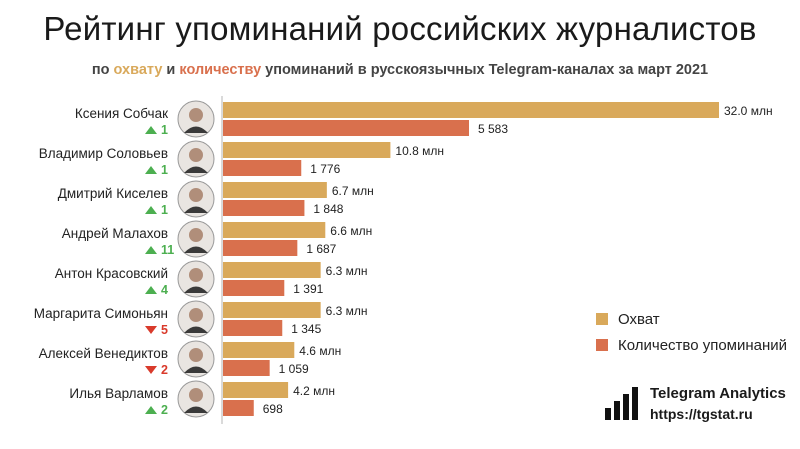 The image size is (800, 449). Describe the element at coordinates (164, 370) in the screenshot. I see `rank-change-value-алексей-венедиктов: 2` at that location.